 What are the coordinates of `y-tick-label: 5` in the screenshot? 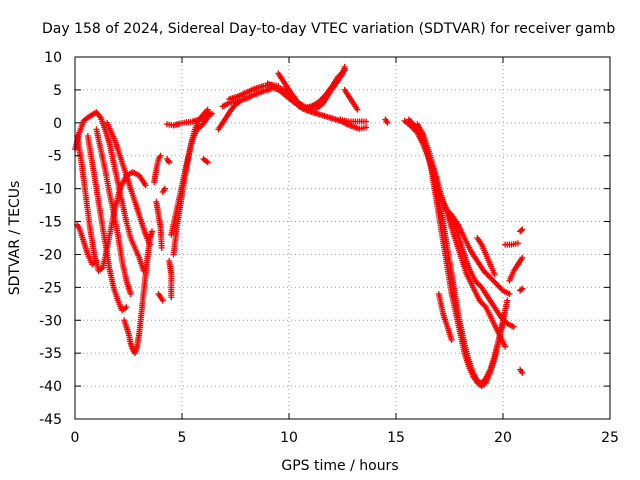 It's located at (57, 91).